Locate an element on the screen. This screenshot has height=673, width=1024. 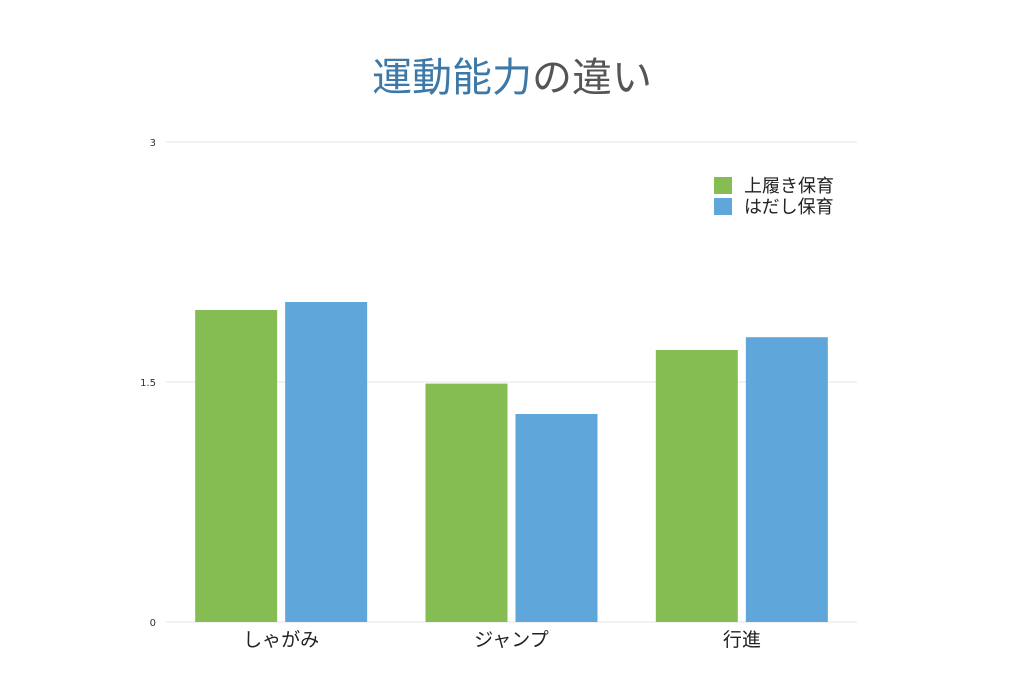
chart-title-accent: 運動能力 is located at coordinates (452, 78).